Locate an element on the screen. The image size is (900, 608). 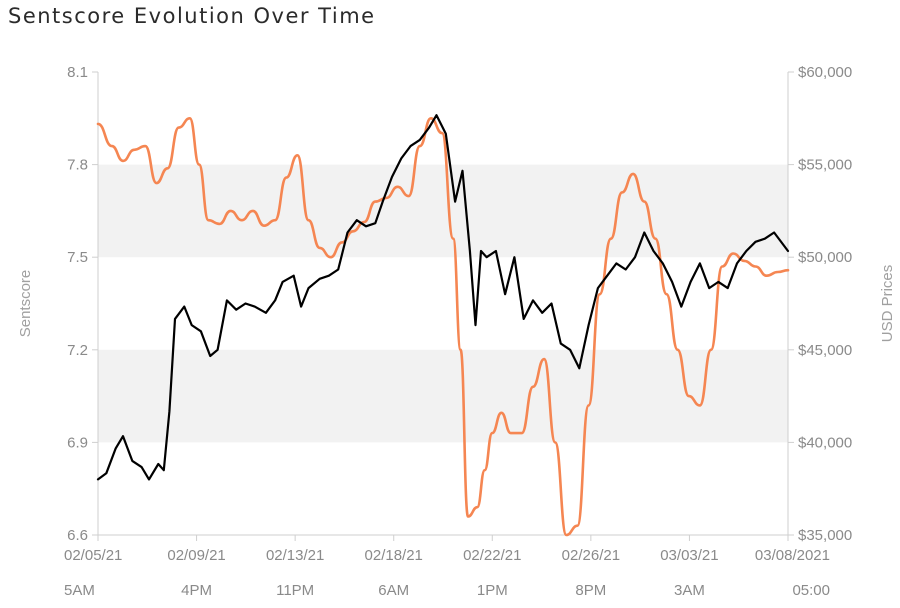
x-tick-label-time: 6AM is located at coordinates (393, 590).